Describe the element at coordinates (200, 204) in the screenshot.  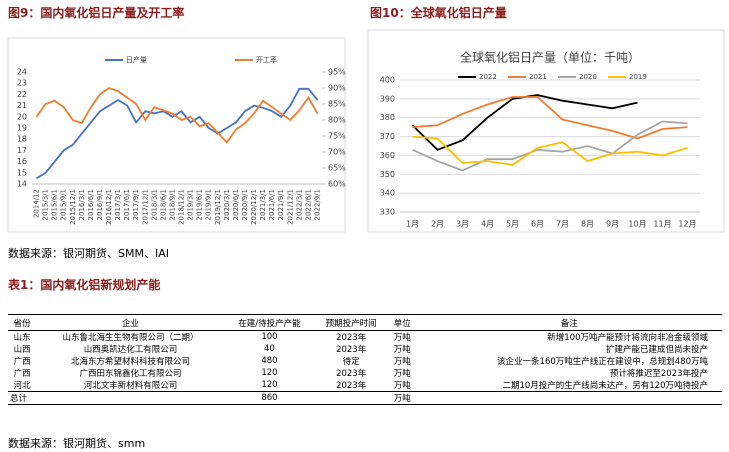
I see `x-tick-label: 2019/6/1` at that location.